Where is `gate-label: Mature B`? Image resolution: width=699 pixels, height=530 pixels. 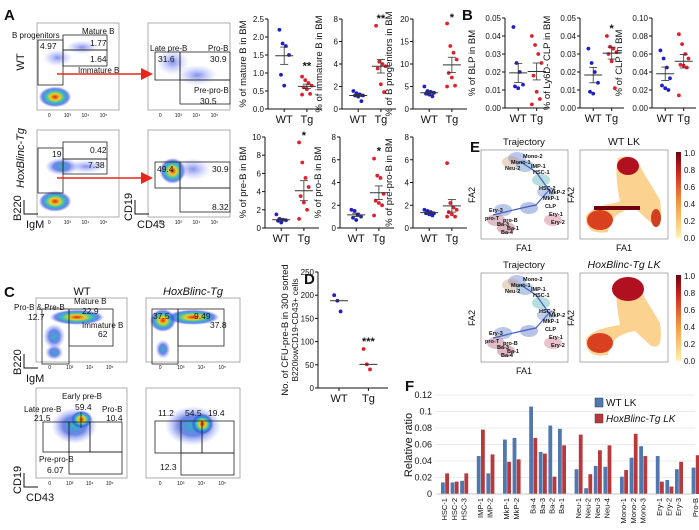
gate-label: Mature B is located at coordinates (90, 301).